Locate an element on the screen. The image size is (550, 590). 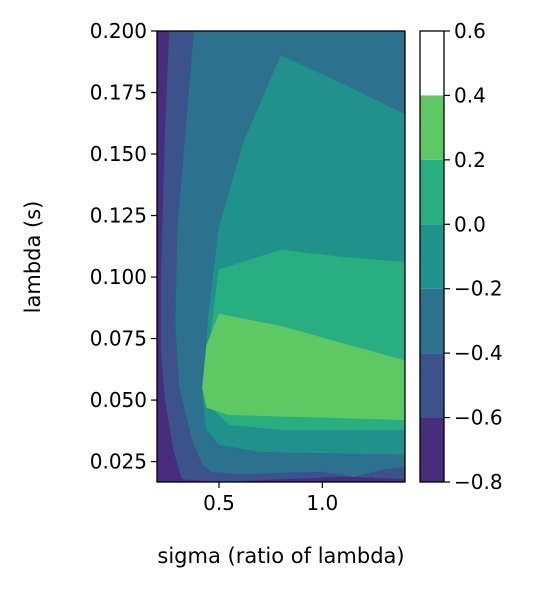
colorbar-frame is located at coordinates (432, 256).